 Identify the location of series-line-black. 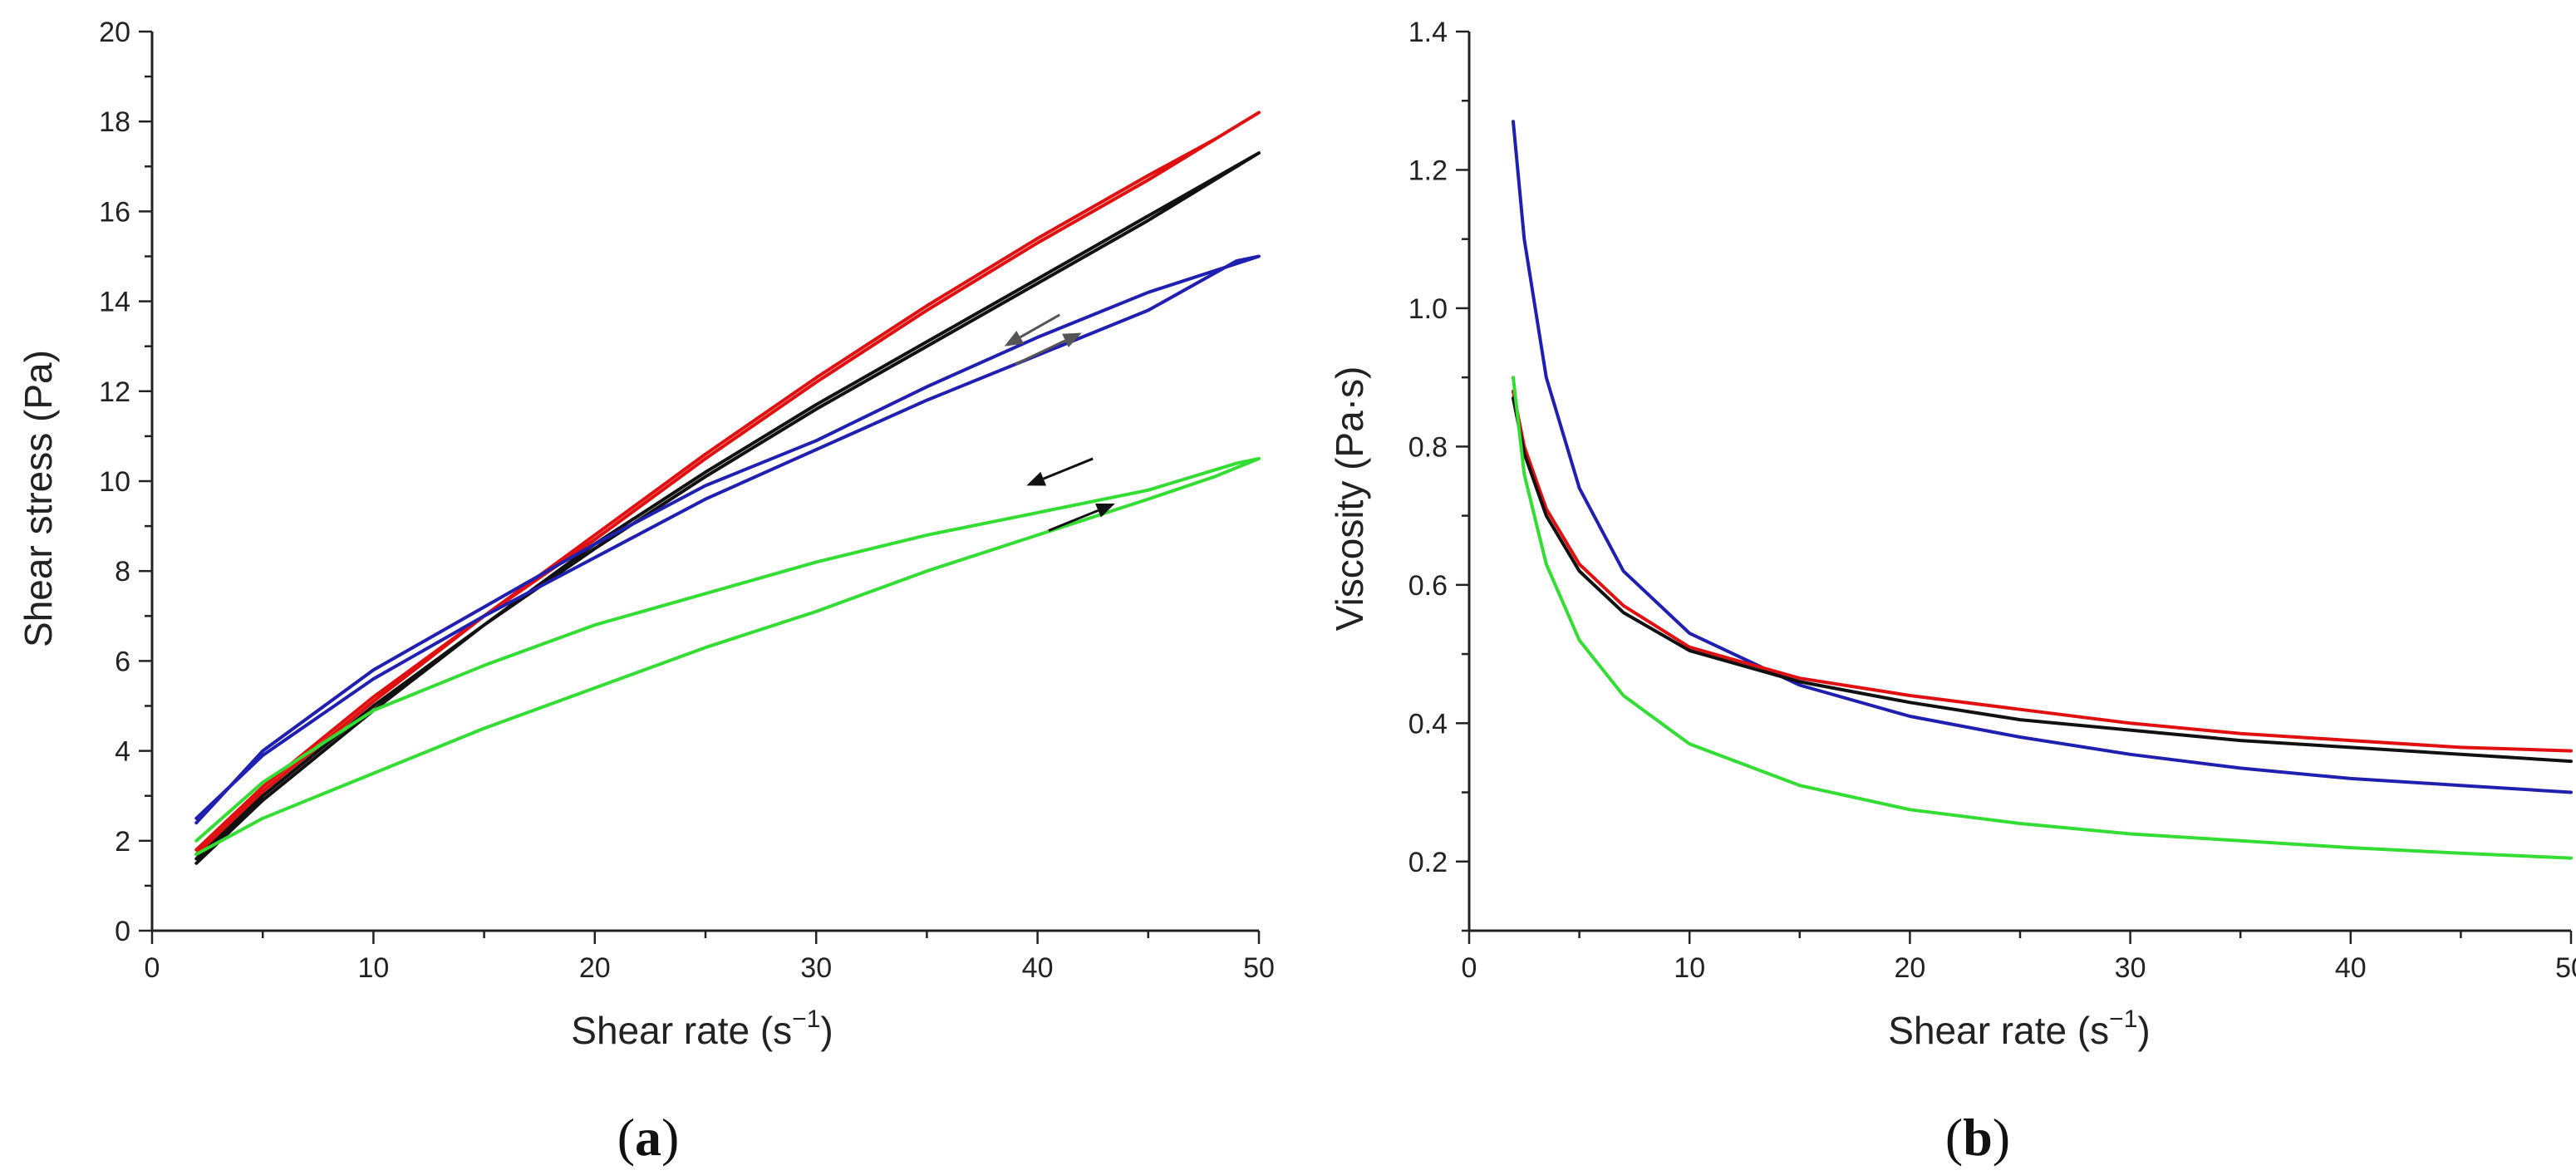
(2043, 580).